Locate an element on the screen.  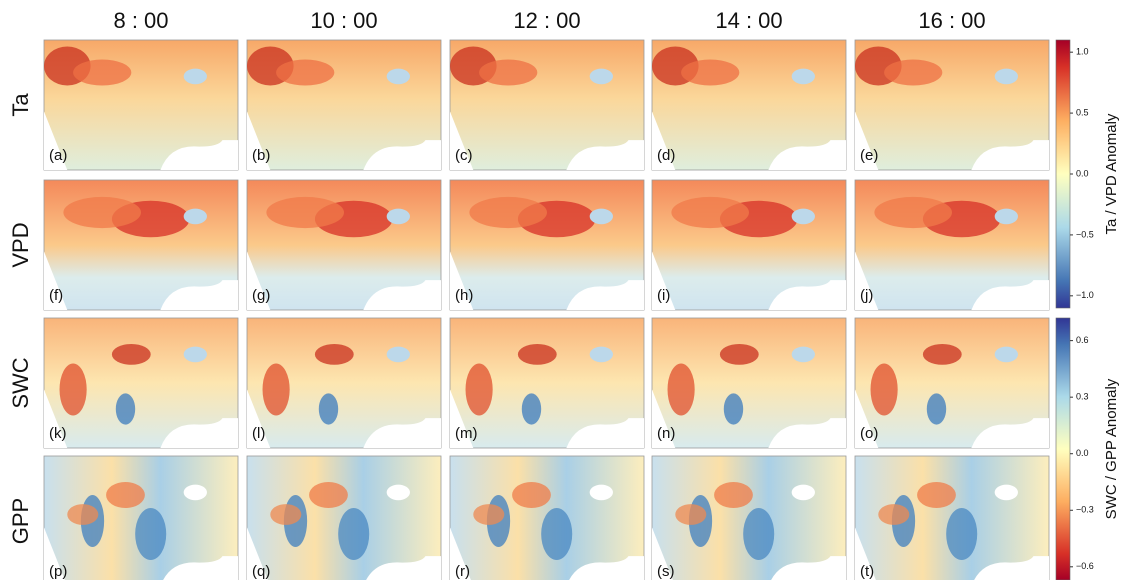
panel-label: (p) is located at coordinates (58, 571).